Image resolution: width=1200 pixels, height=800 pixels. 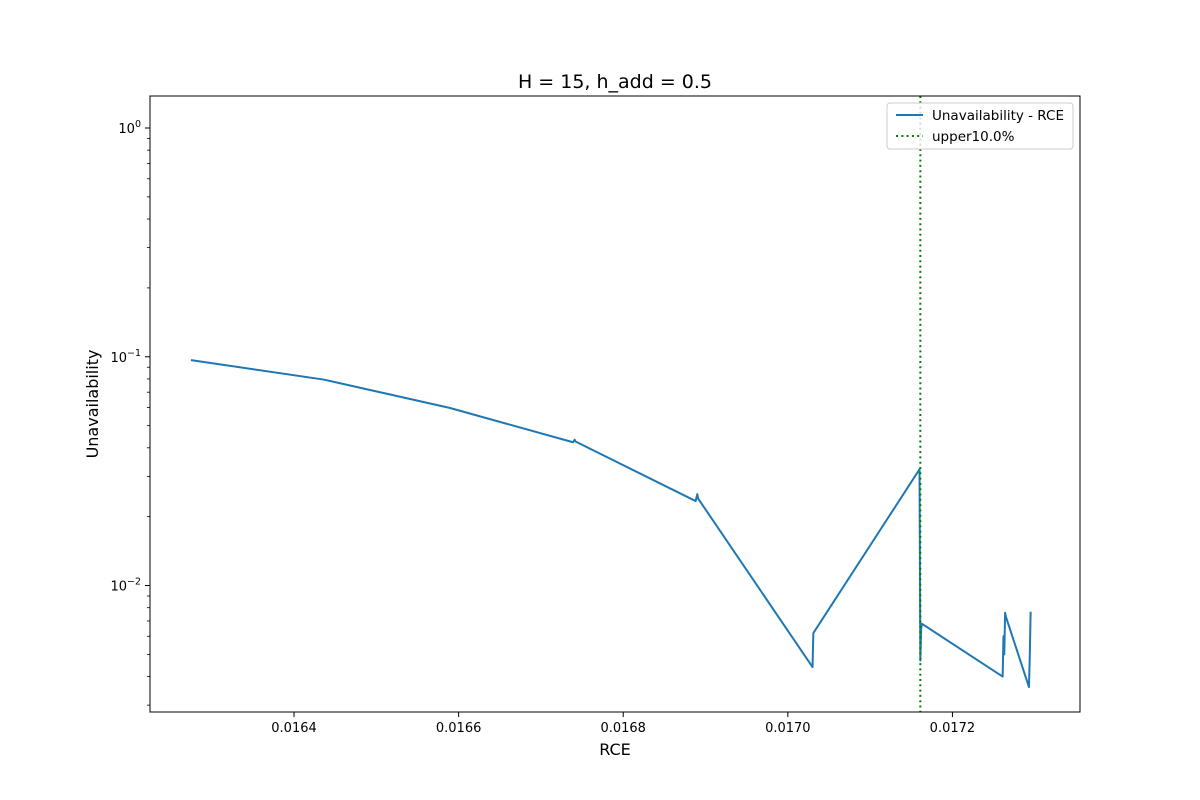 What do you see at coordinates (138, 124) in the screenshot?
I see `y-tick-exponent: 0` at bounding box center [138, 124].